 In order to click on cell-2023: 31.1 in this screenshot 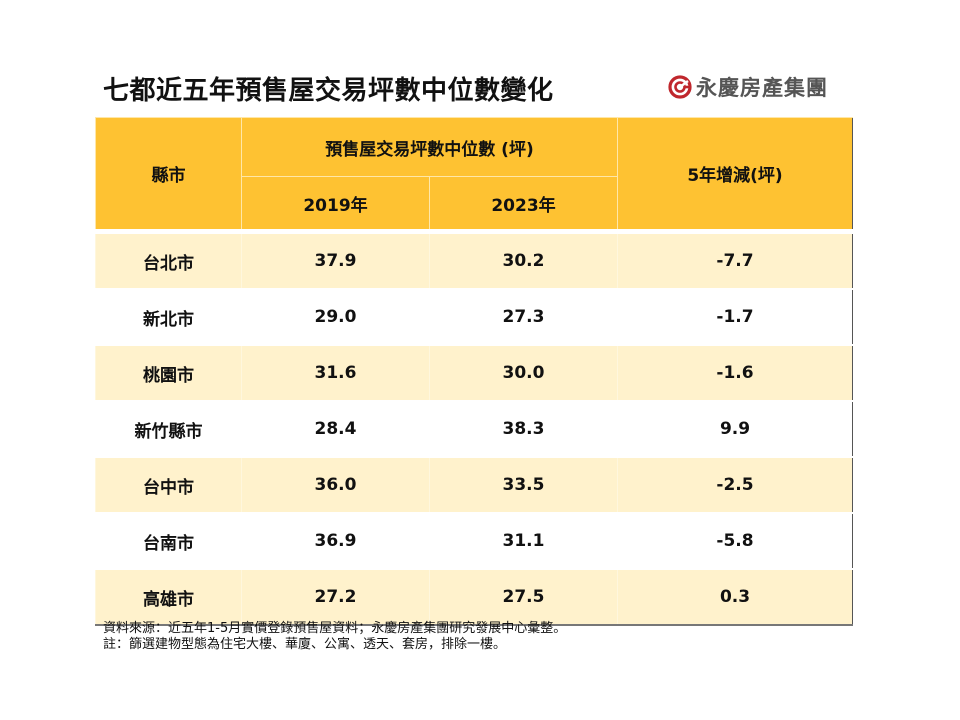, I will do `click(523, 540)`.